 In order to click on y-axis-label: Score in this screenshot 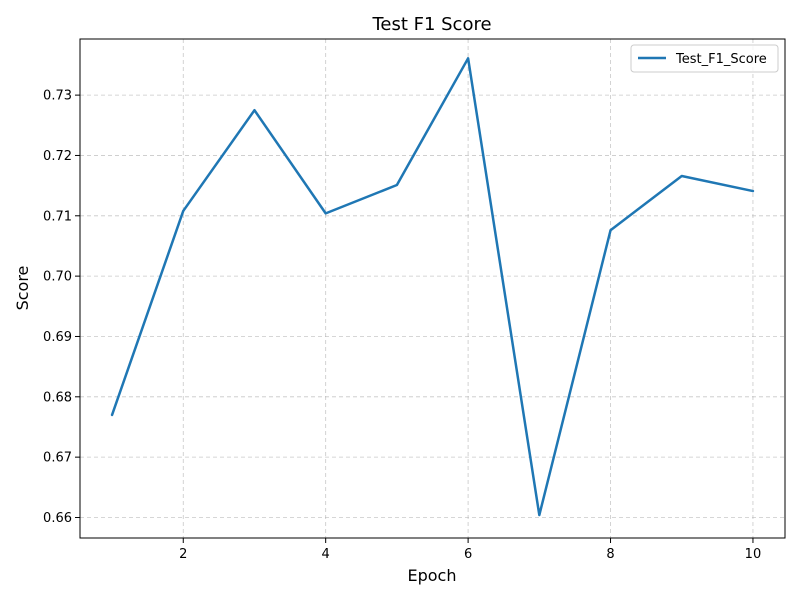, I will do `click(22, 288)`.